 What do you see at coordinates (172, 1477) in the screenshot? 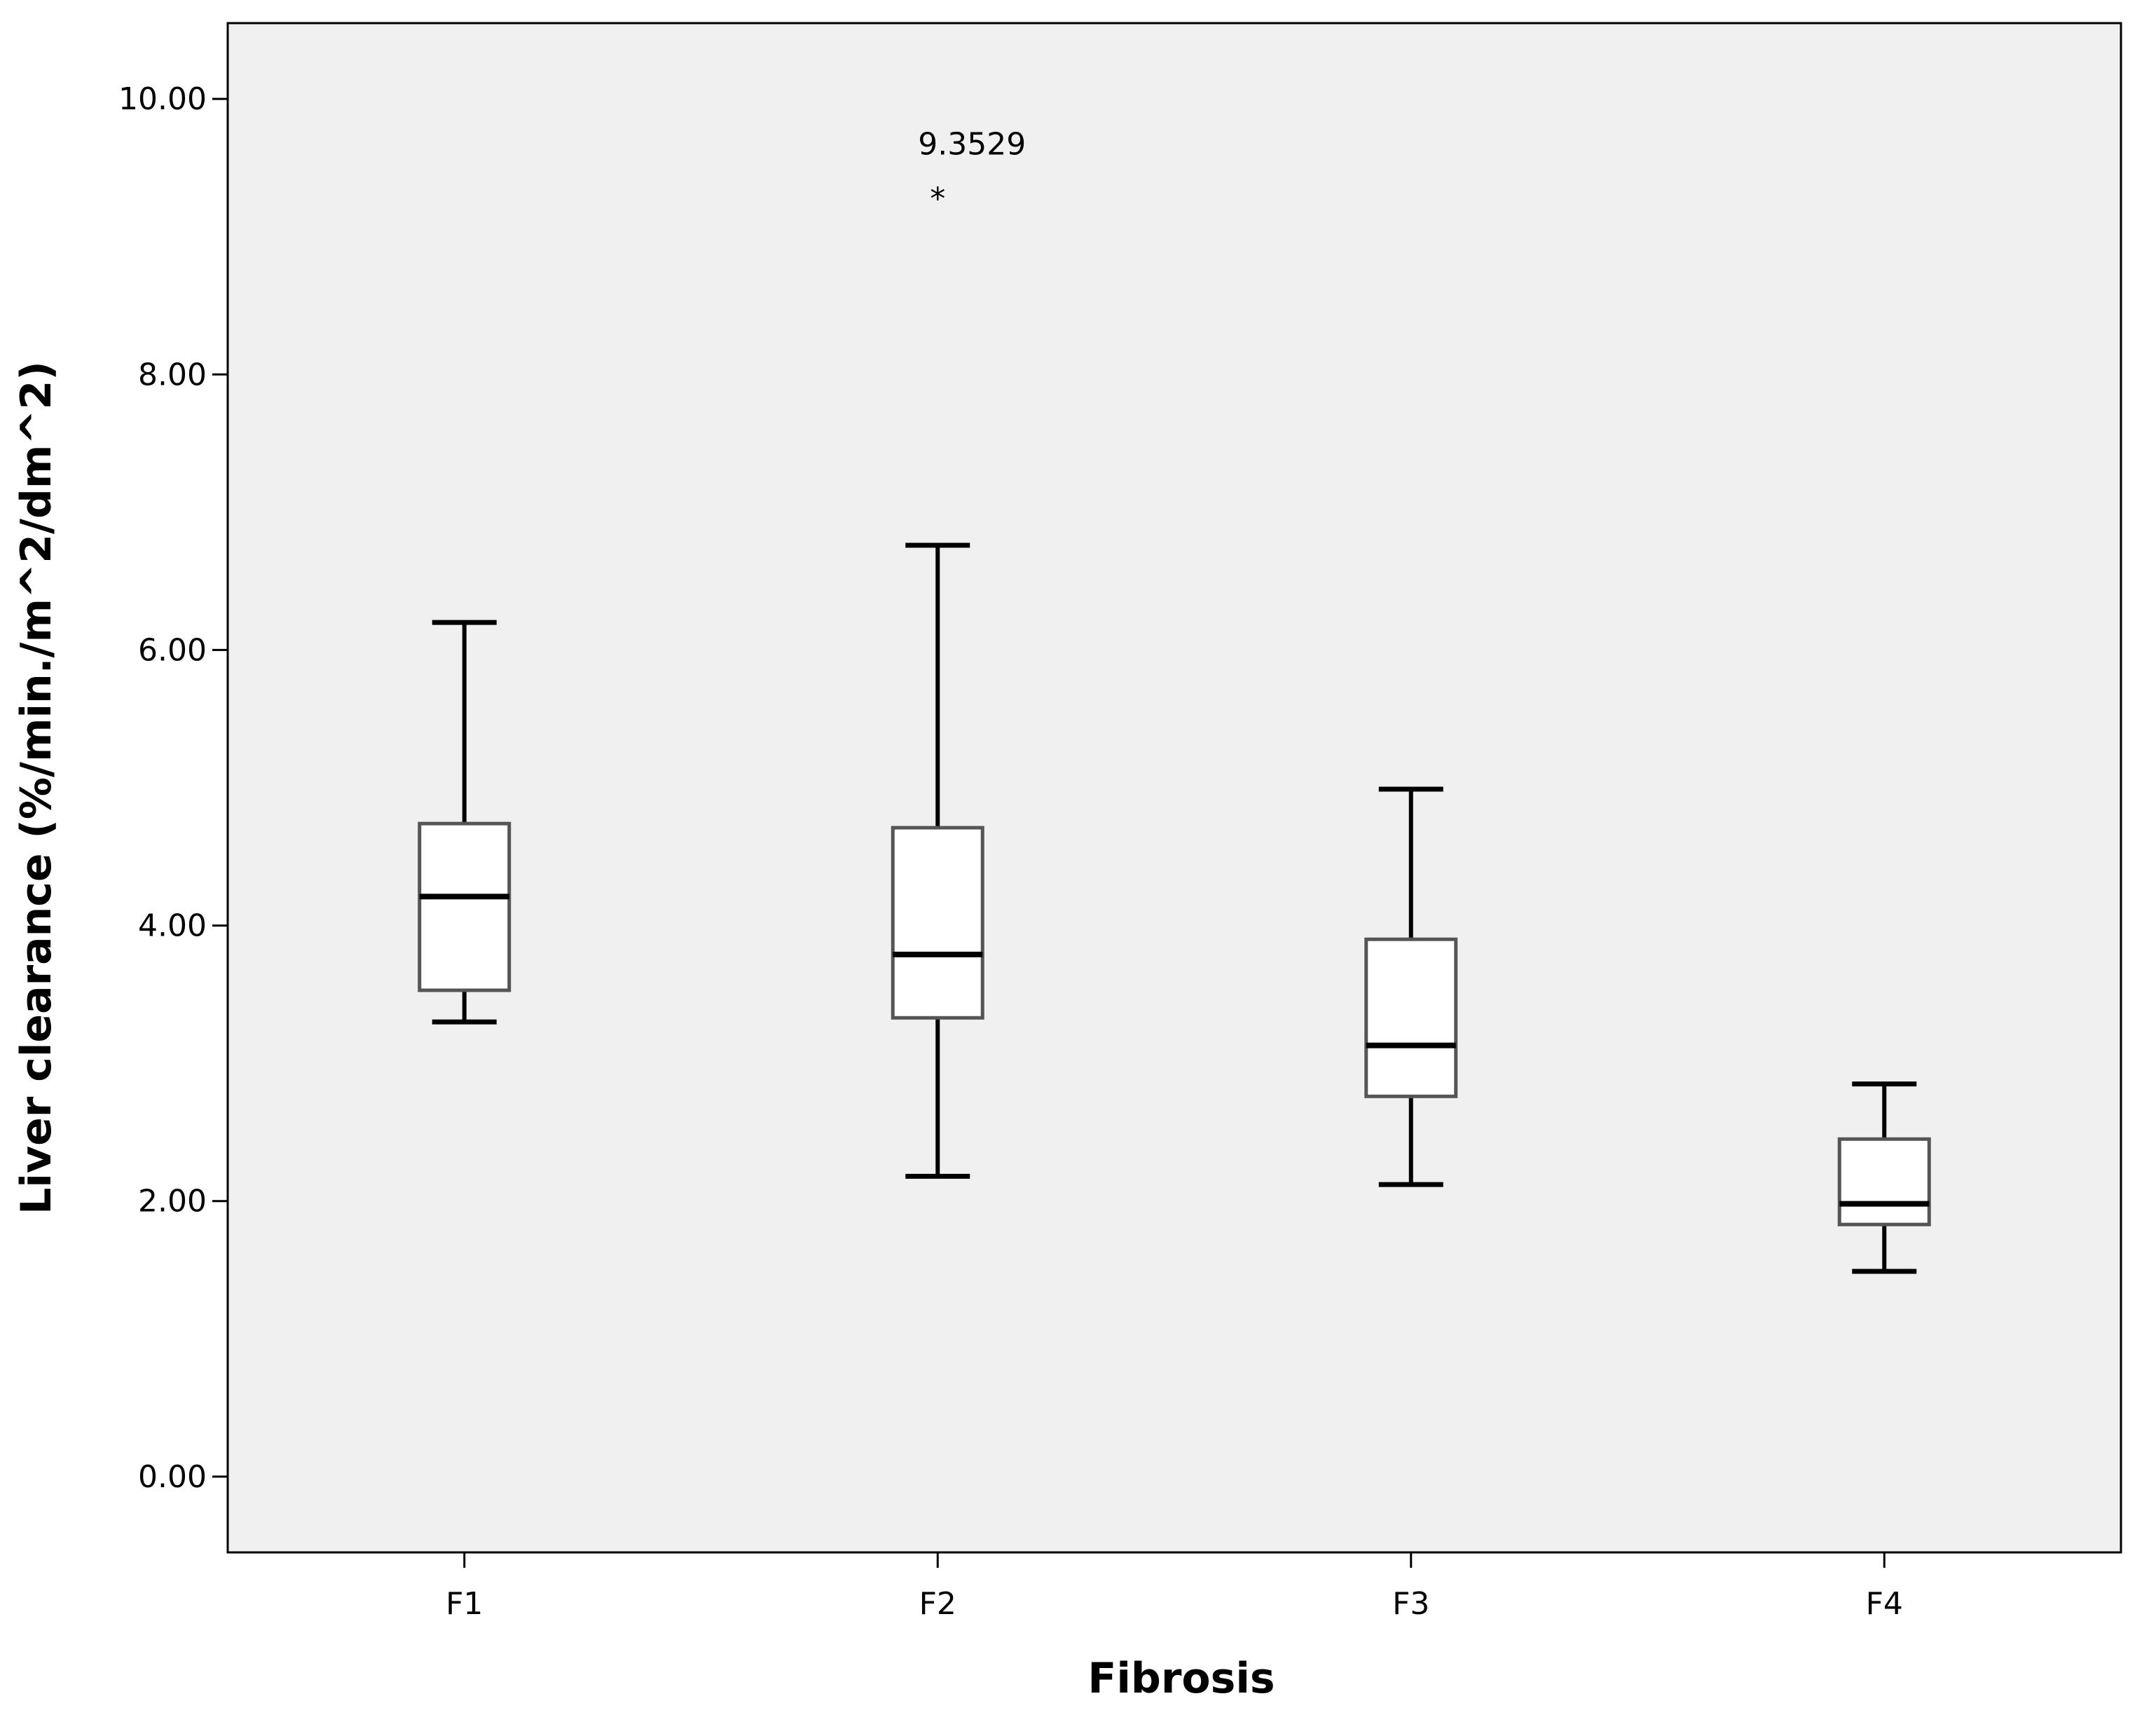
I see `y-tick-label: 0.00` at bounding box center [172, 1477].